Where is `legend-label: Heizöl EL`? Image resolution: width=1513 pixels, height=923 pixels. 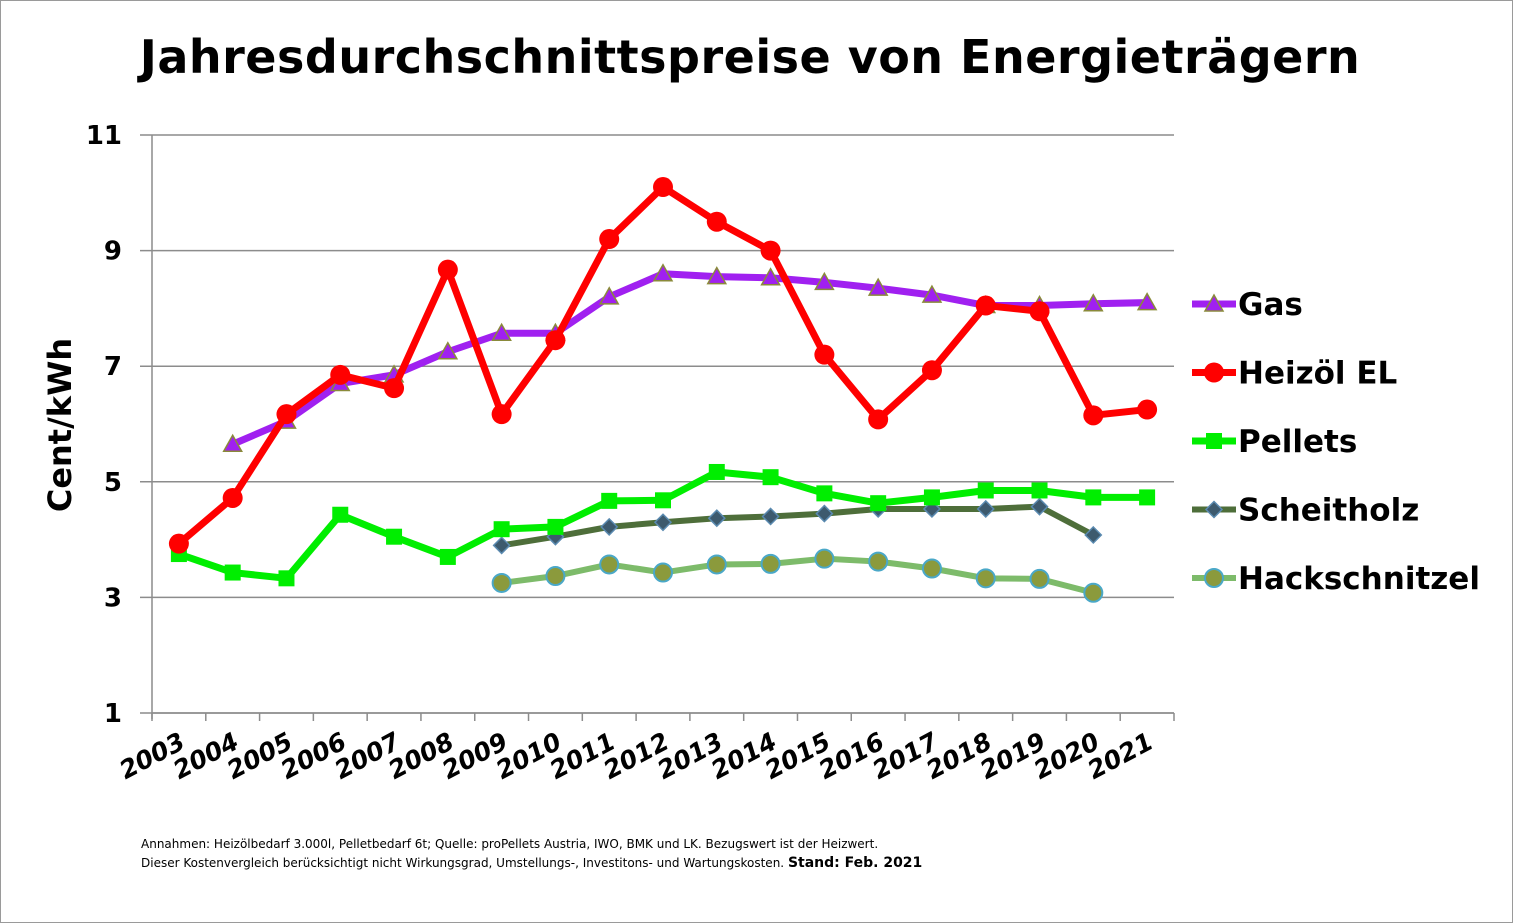 legend-label: Heizöl EL is located at coordinates (1317, 374).